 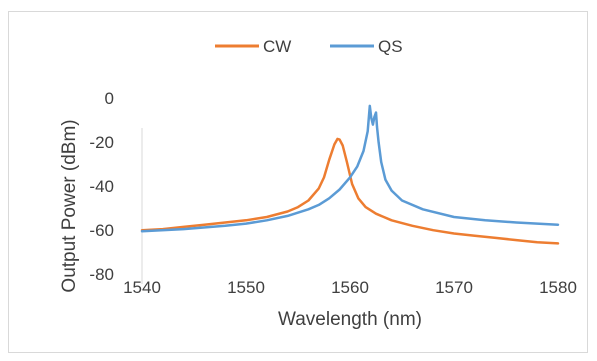 What do you see at coordinates (277, 46) in the screenshot?
I see `legend-label-cw: CW` at bounding box center [277, 46].